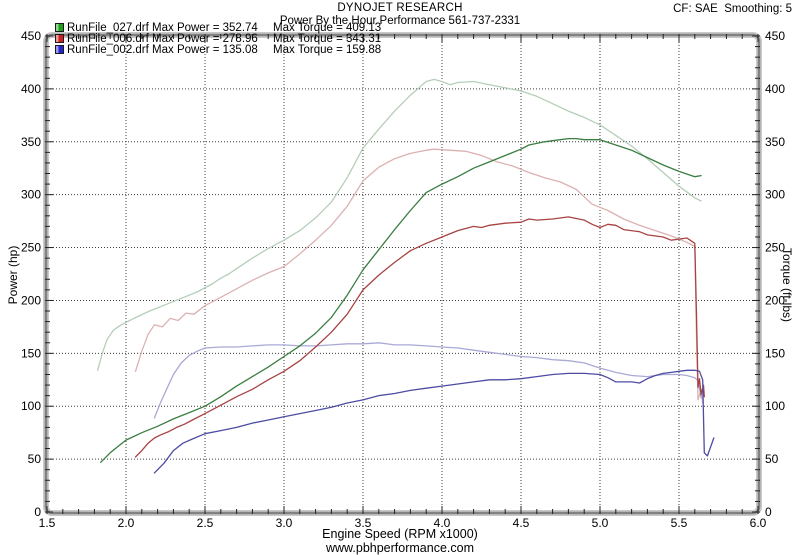  What do you see at coordinates (775, 406) in the screenshot?
I see `y-tick-label-right: 100` at bounding box center [775, 406].